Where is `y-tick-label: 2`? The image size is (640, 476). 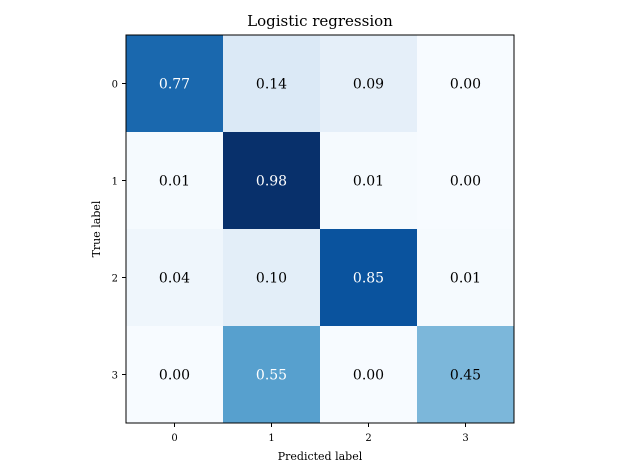
y-tick-label: 2 is located at coordinates (115, 279).